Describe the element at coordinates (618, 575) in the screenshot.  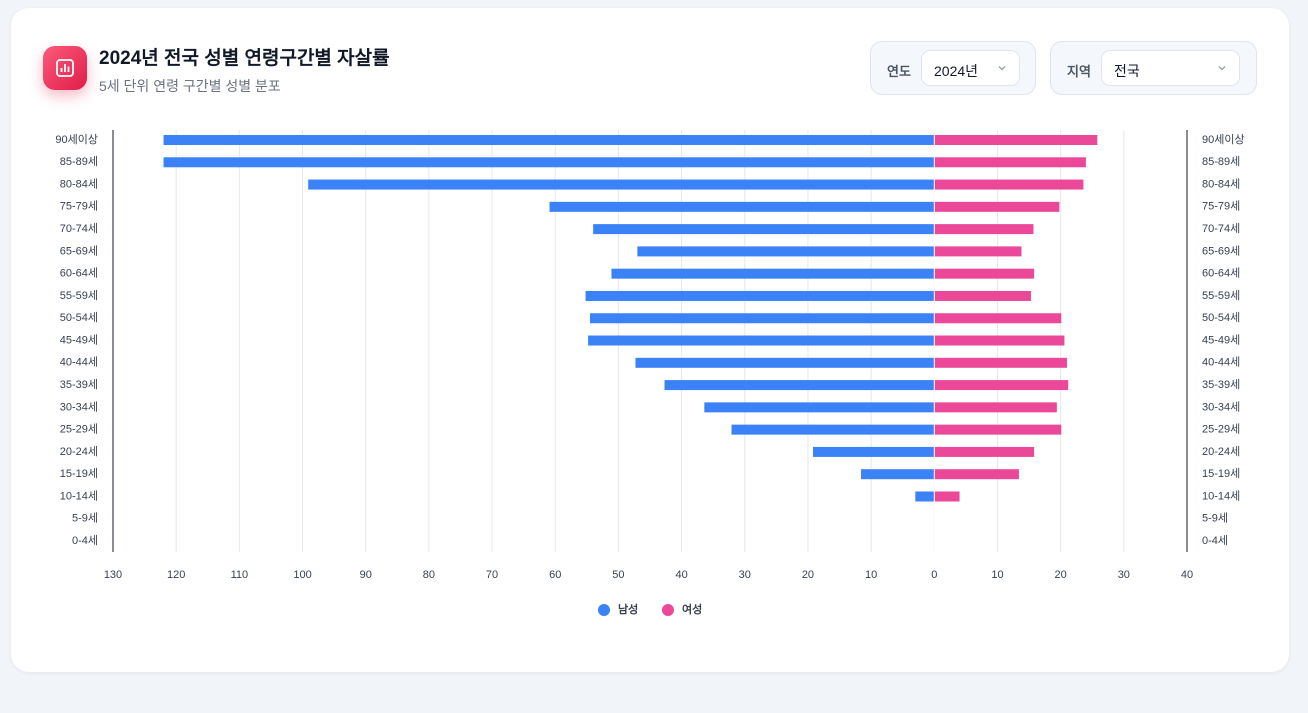
I see `x-tick-label: 50` at that location.